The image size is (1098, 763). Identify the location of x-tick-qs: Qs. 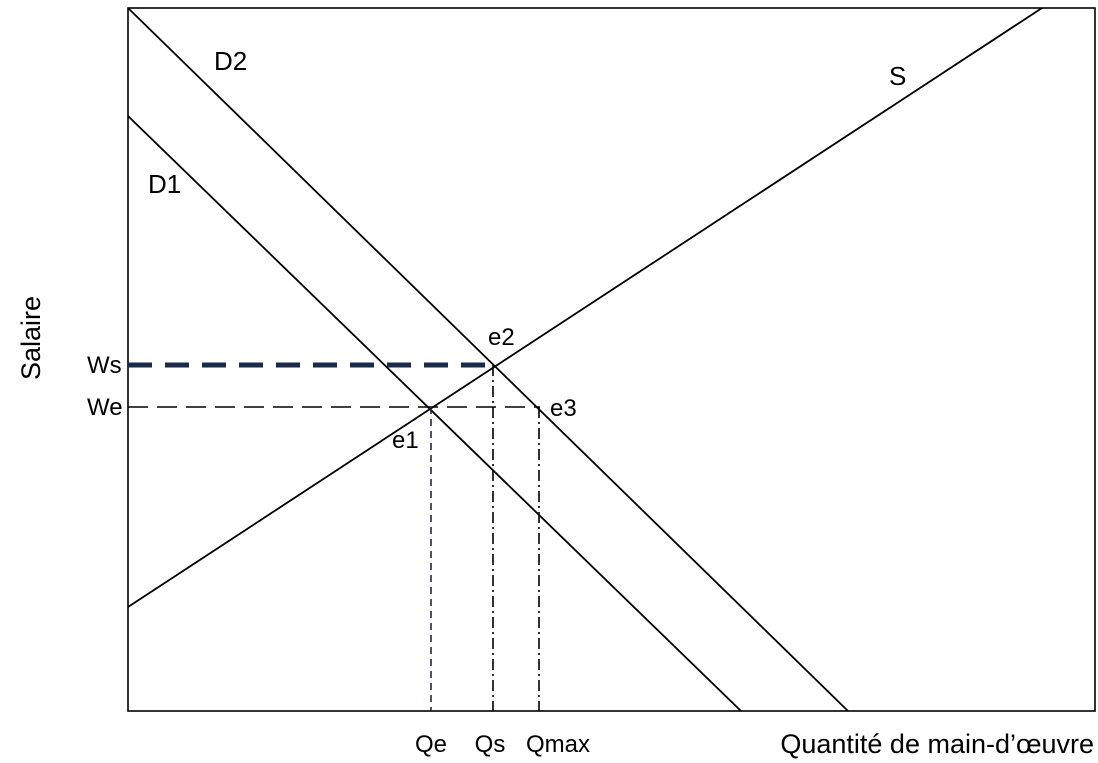
(490, 744).